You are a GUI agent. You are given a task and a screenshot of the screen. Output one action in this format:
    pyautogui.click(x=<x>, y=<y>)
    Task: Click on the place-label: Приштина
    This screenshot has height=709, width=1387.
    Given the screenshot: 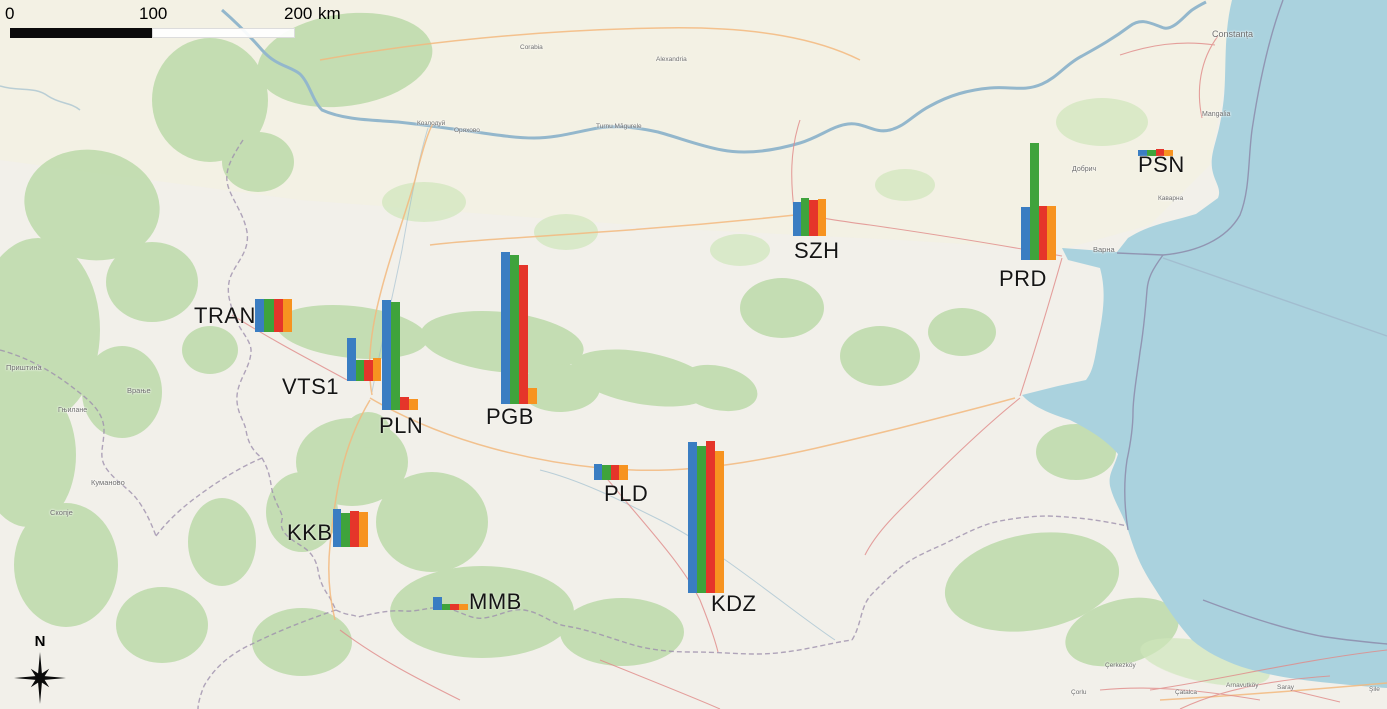 What is the action you would take?
    pyautogui.click(x=24, y=367)
    